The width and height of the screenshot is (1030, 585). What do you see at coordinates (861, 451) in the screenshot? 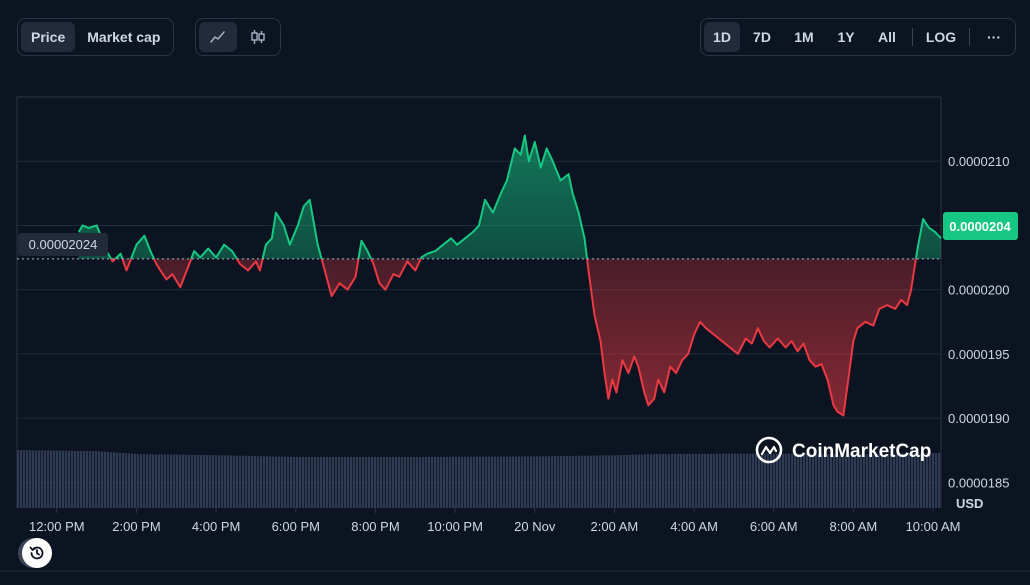
I see `watermark-text: CoinMarketCap` at bounding box center [861, 451].